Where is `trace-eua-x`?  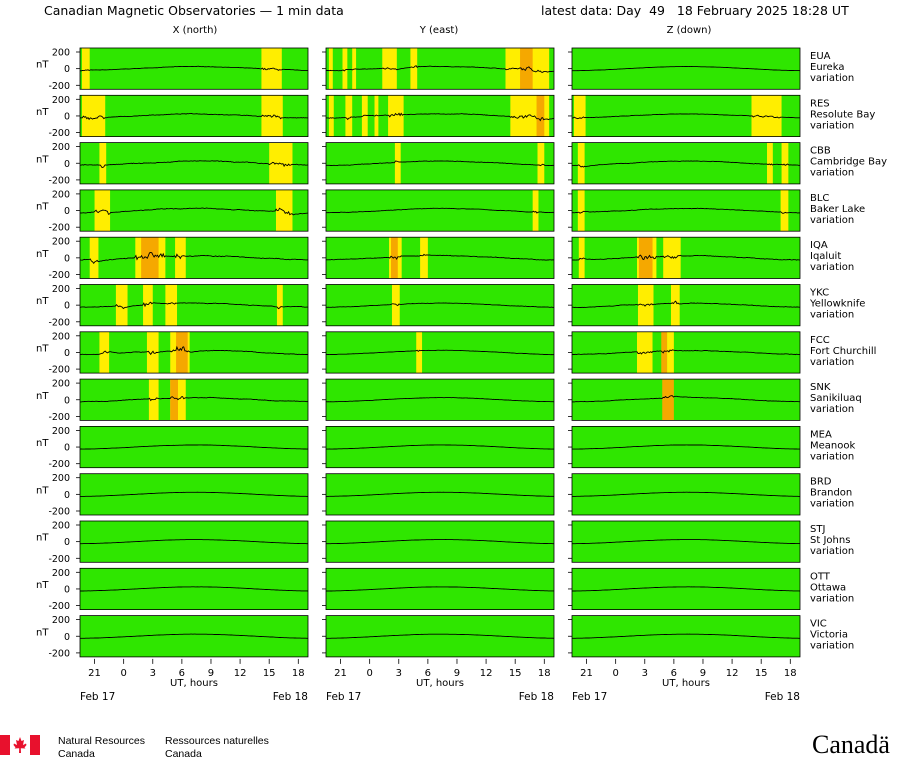
trace-eua-x is located at coordinates (193, 68).